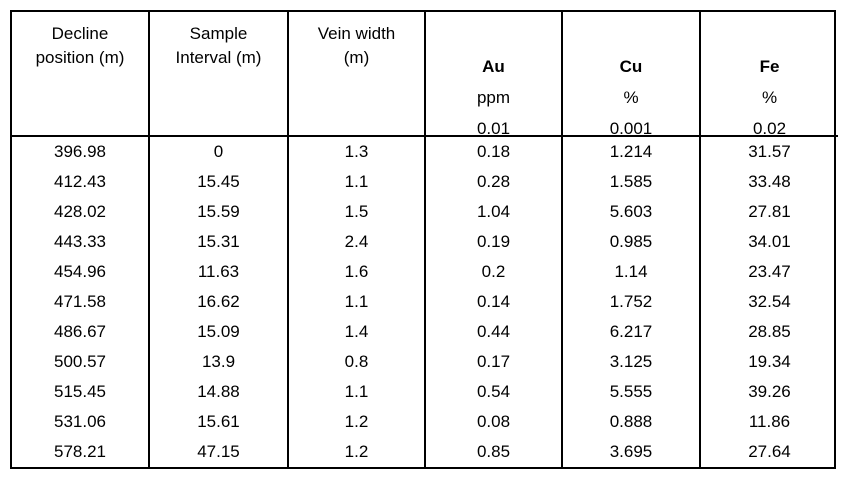 The width and height of the screenshot is (846, 478). Describe the element at coordinates (80, 241) in the screenshot. I see `cell-decline-position: 443.33` at that location.